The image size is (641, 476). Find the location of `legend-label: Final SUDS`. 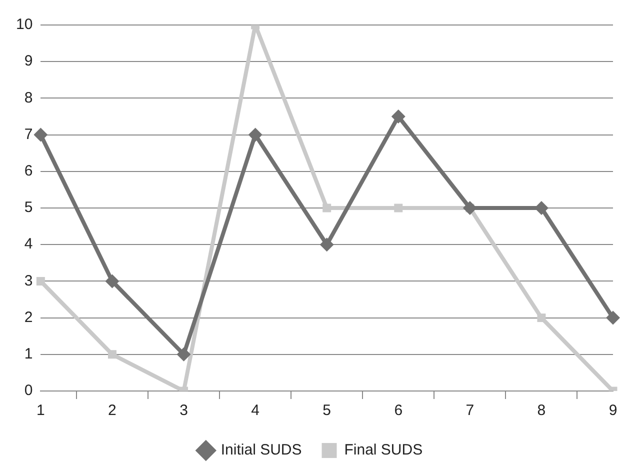

legend-label: Final SUDS is located at coordinates (383, 450).